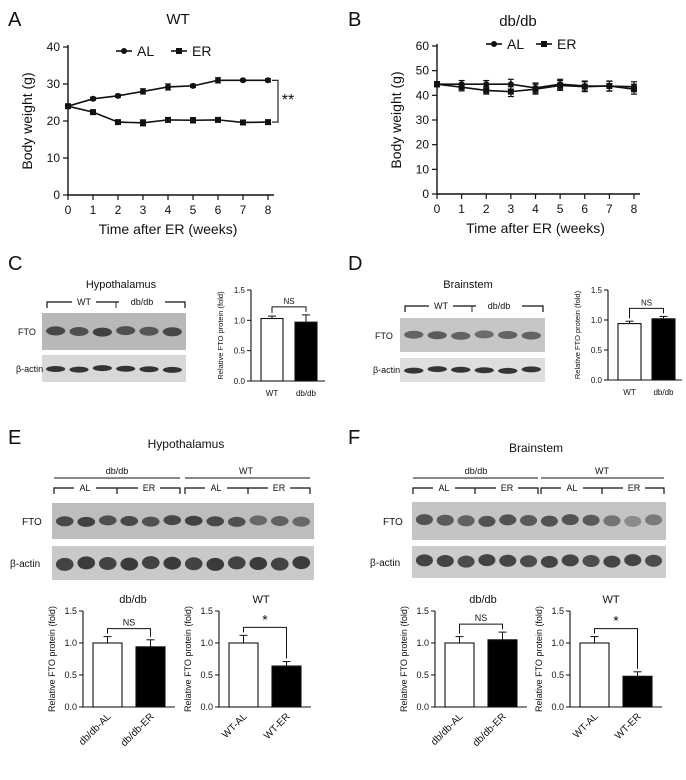 This screenshot has width=686, height=780. I want to click on panel-d-band-fto: FTO, so click(384, 336).